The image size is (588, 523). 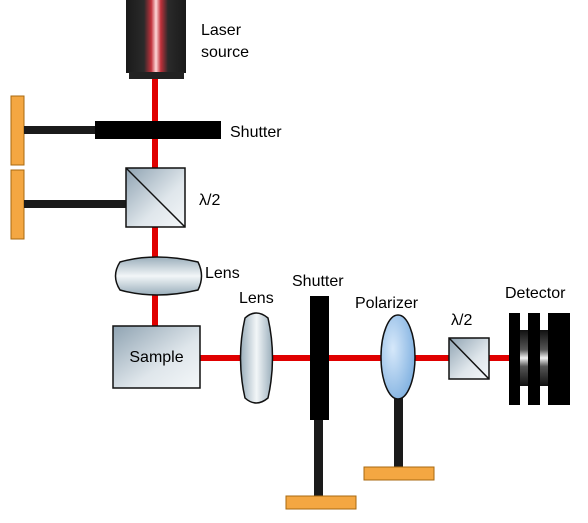 I want to click on detector, so click(x=539, y=359).